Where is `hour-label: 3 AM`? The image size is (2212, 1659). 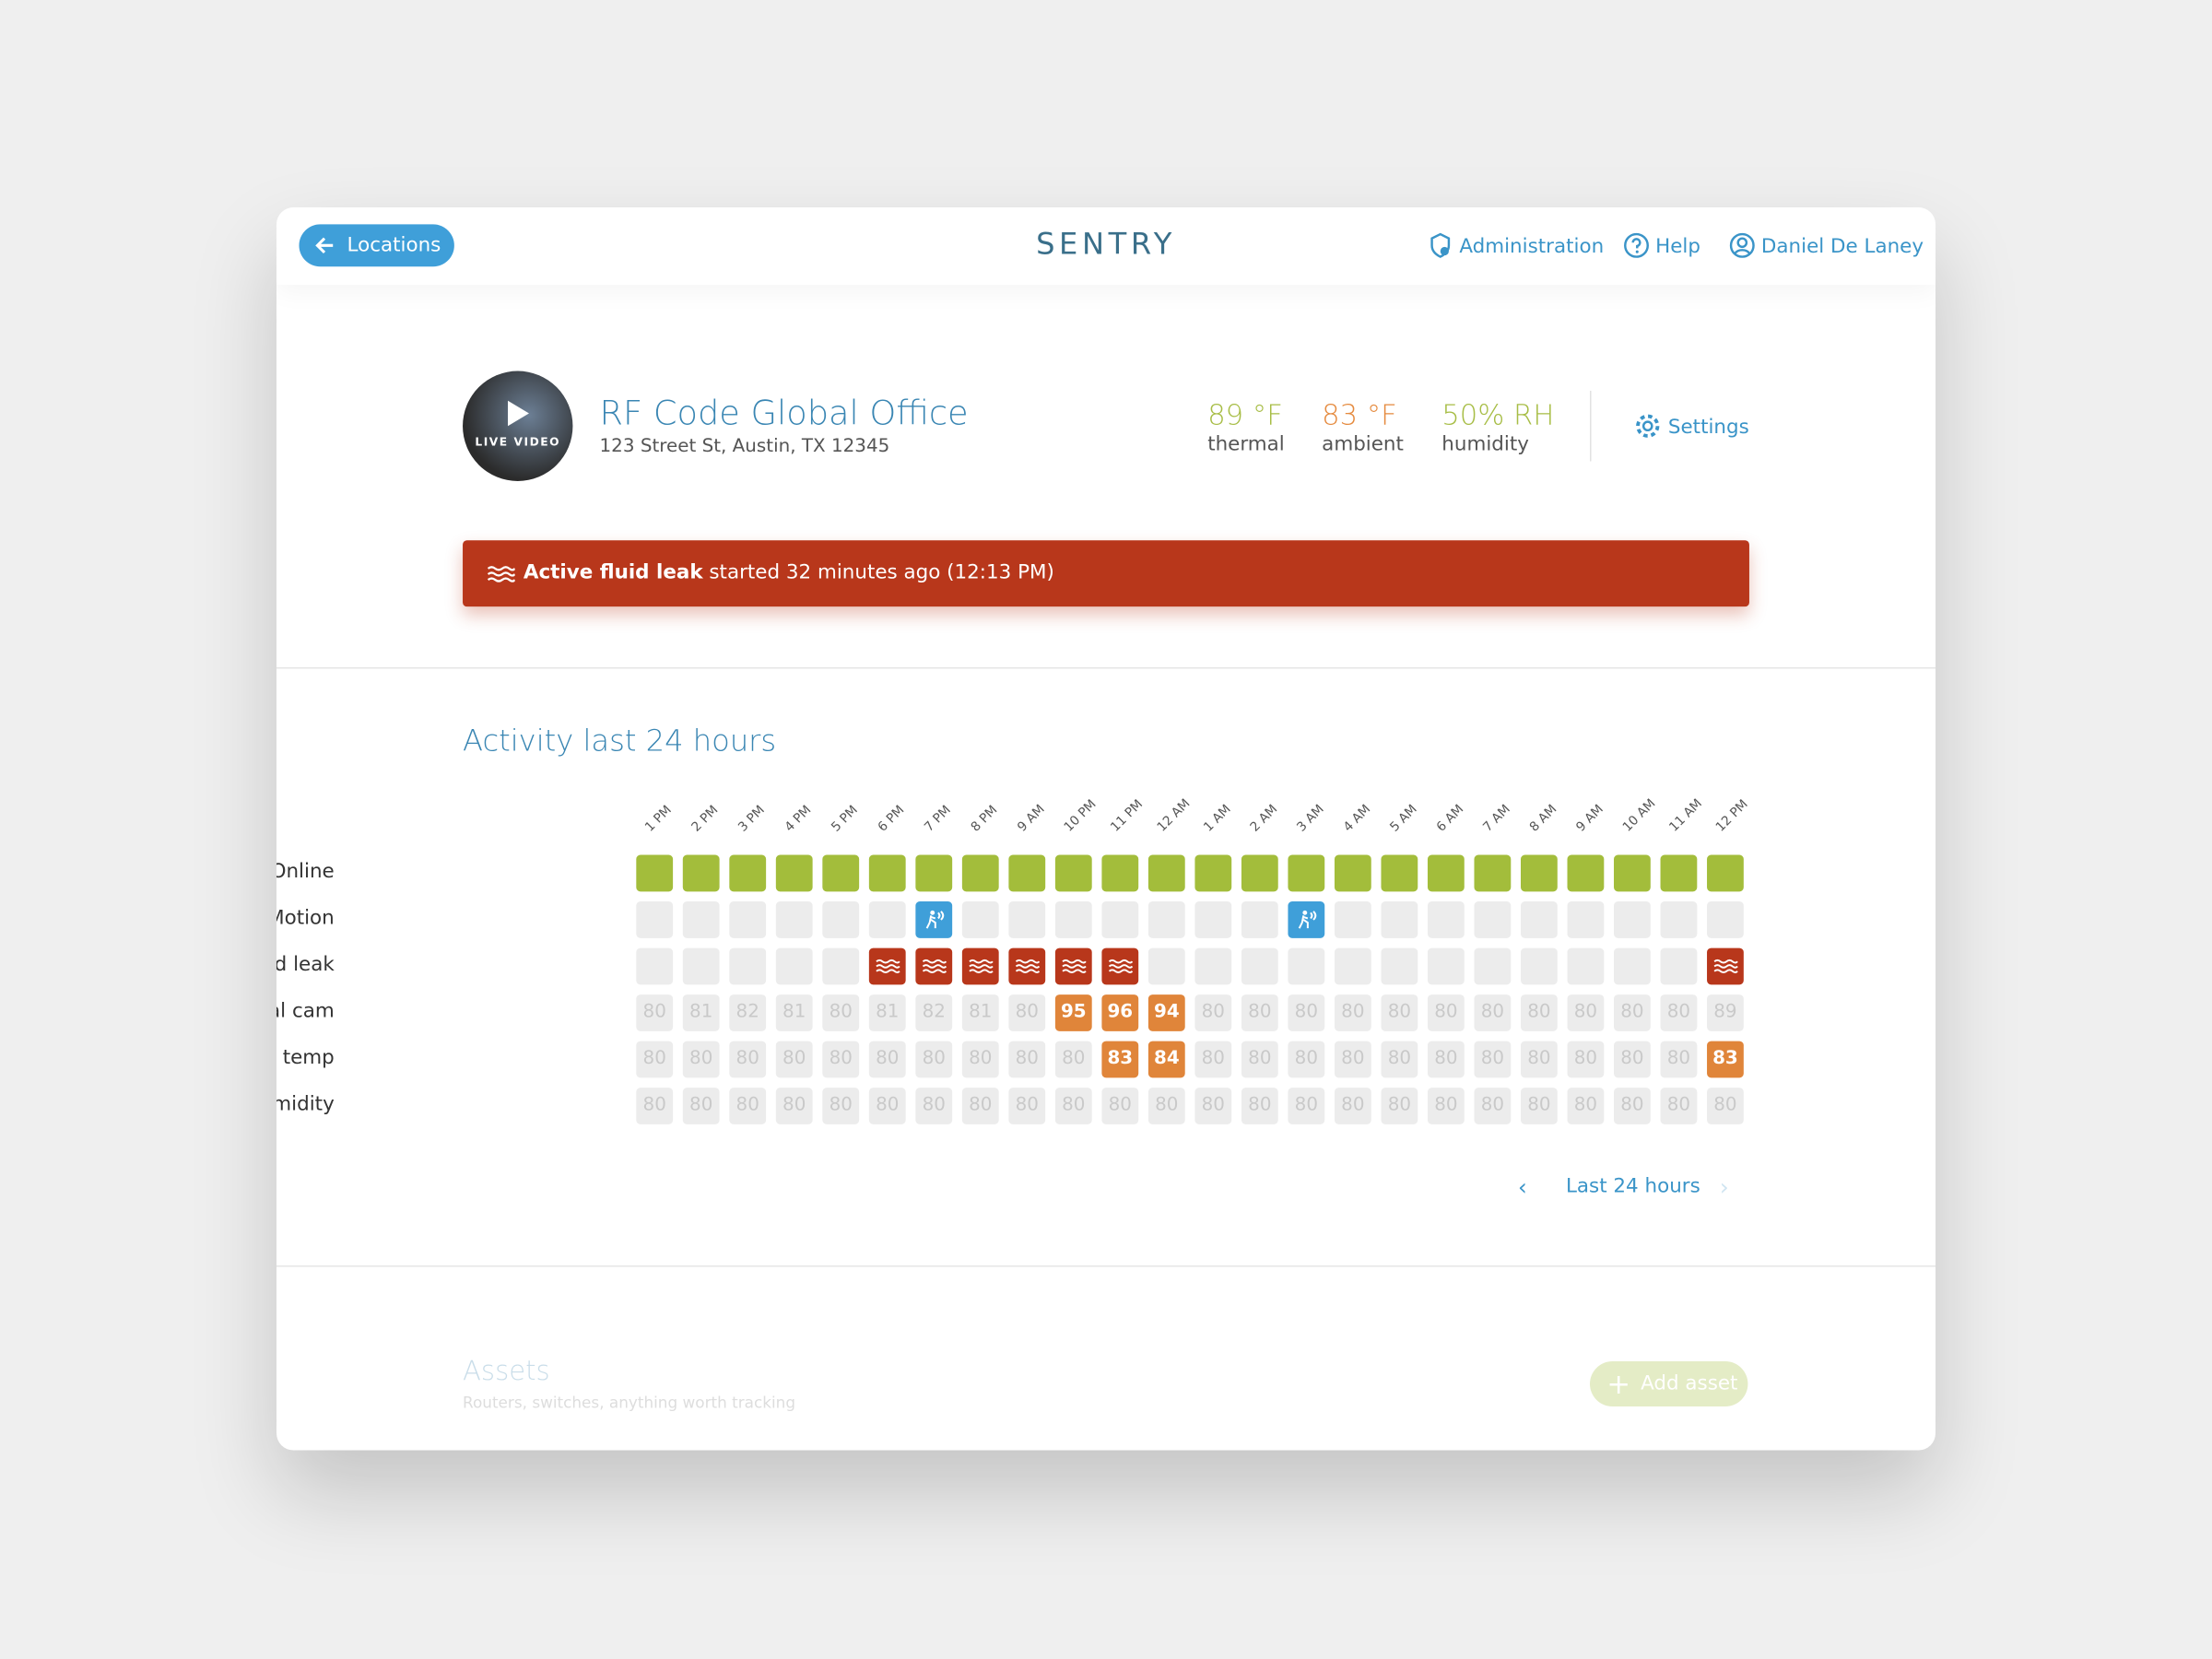 hour-label: 3 AM is located at coordinates (1311, 819).